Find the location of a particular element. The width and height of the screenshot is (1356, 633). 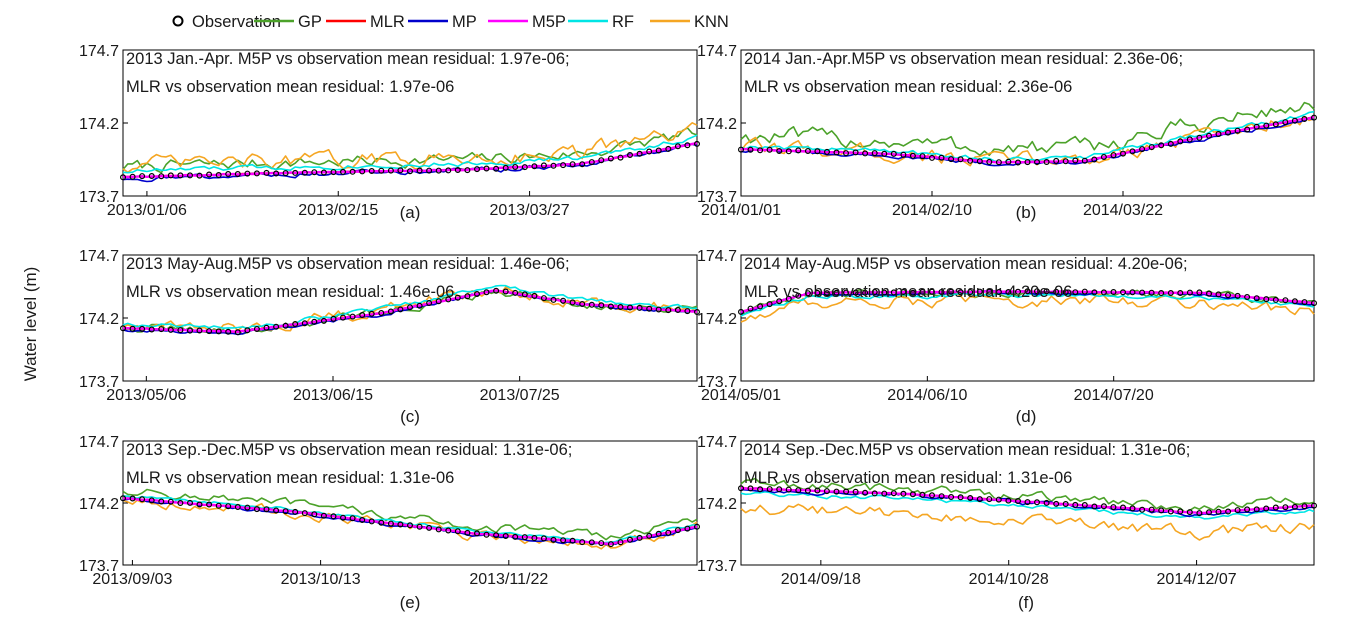

x-tick-label: 2014/03/22 is located at coordinates (1123, 210).